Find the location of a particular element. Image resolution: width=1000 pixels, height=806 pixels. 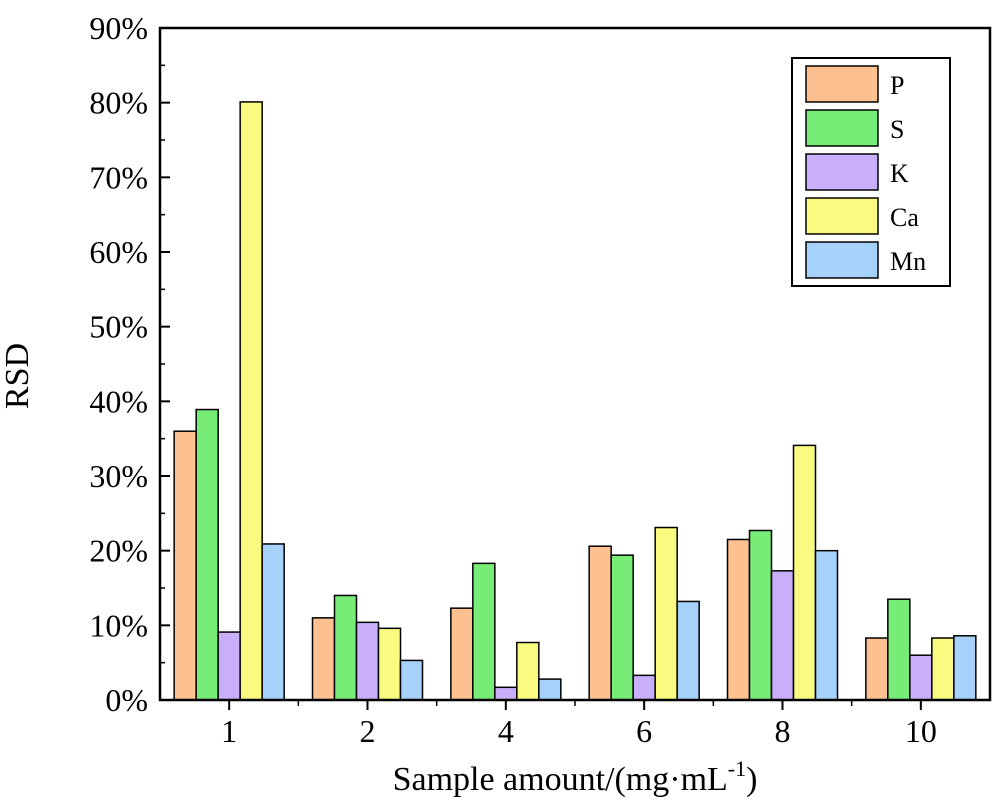

x-axis-title-superscript: -1 is located at coordinates (737, 768).